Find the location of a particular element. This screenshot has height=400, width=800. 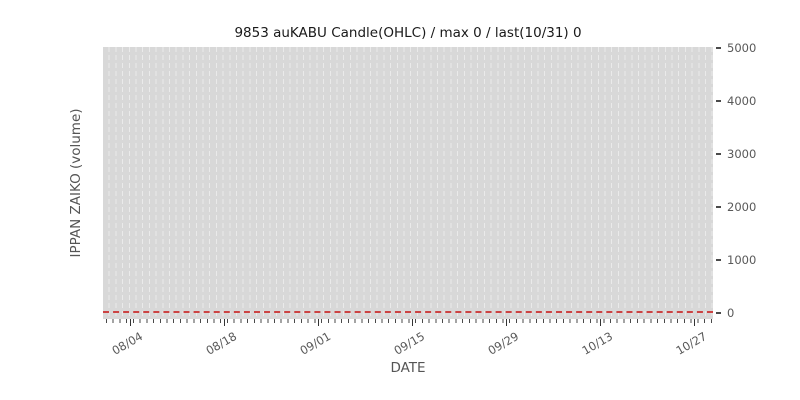

x-axis-minor-ticks is located at coordinates (408, 321).